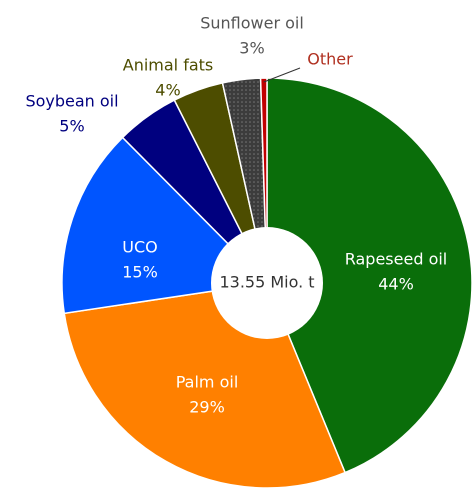 Image resolution: width=474 pixels, height=495 pixels. I want to click on slice-label: Sunflower oil, so click(252, 23).